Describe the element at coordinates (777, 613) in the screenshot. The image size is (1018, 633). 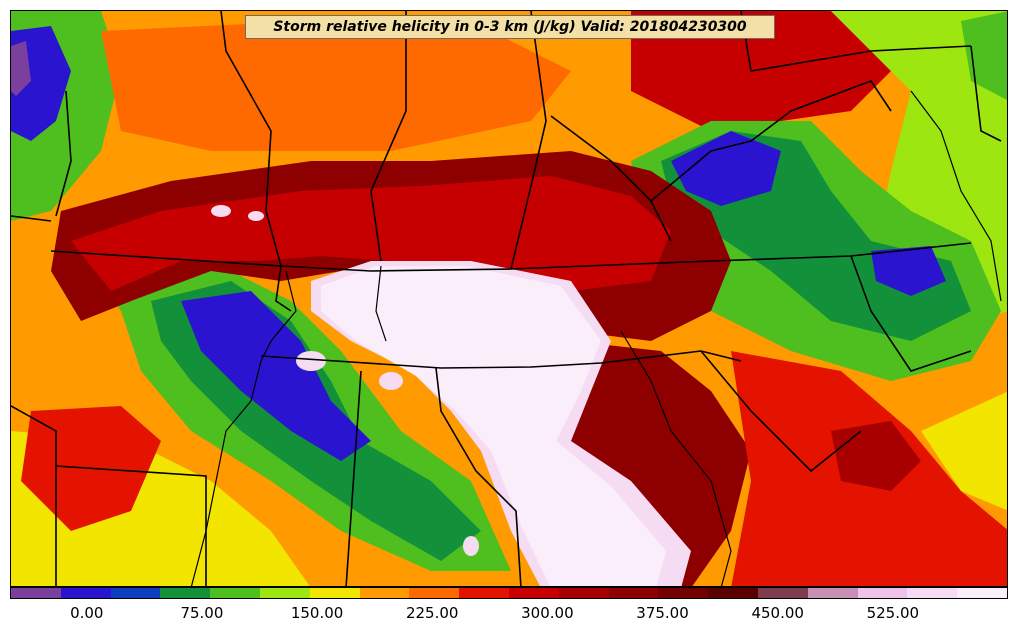
I see `colorbar-tick-label: 450.00` at that location.